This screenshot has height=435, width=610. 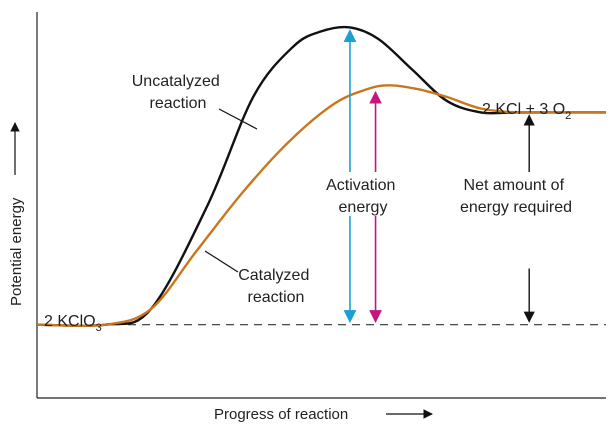 What do you see at coordinates (16, 251) in the screenshot?
I see `y-axis-label: Potential energy` at bounding box center [16, 251].